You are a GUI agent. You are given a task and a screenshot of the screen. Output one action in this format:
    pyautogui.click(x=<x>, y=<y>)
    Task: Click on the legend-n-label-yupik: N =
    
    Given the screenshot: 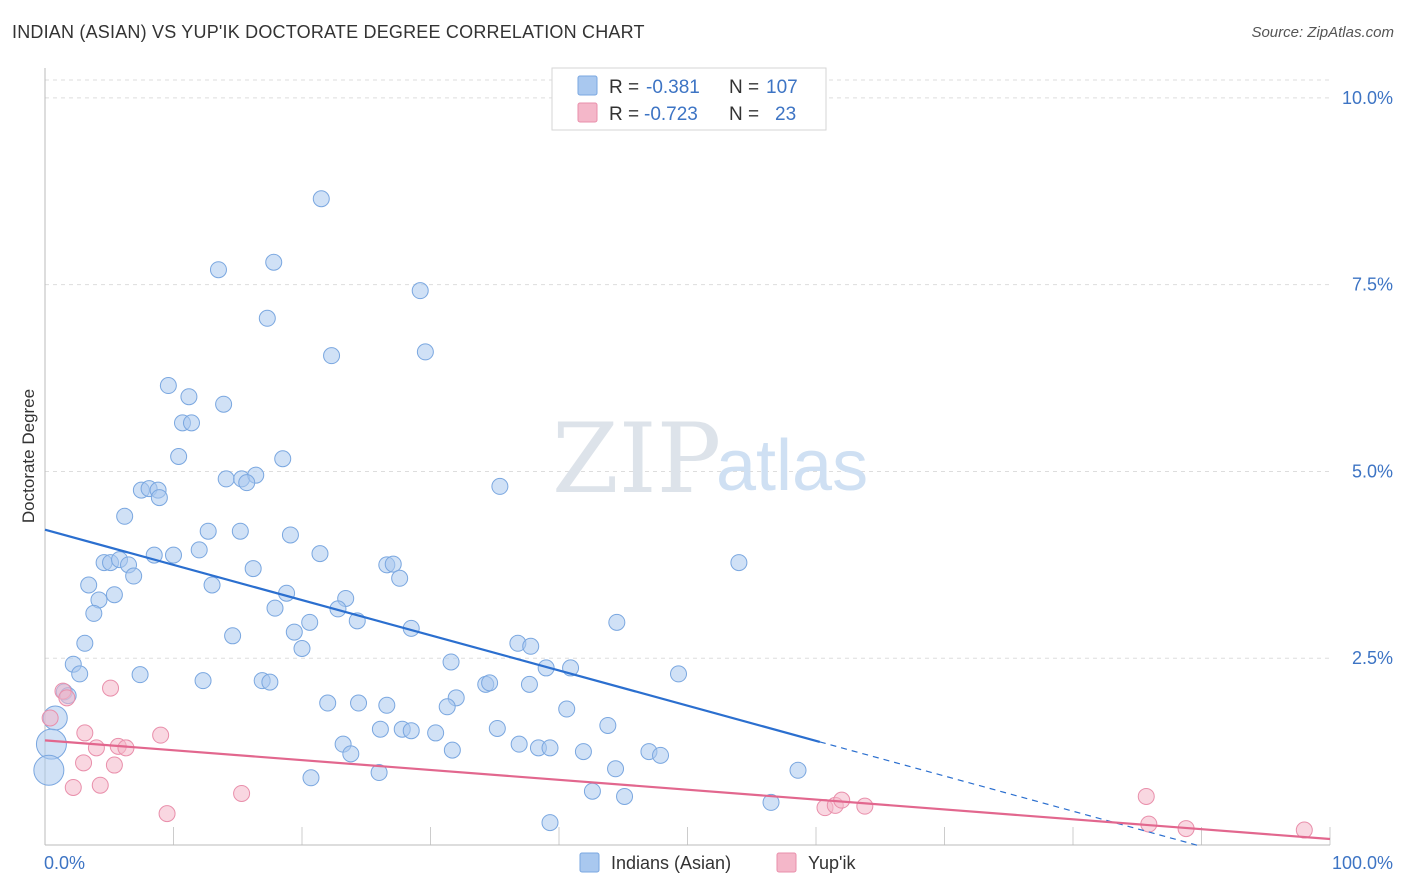 What is the action you would take?
    pyautogui.click(x=744, y=114)
    